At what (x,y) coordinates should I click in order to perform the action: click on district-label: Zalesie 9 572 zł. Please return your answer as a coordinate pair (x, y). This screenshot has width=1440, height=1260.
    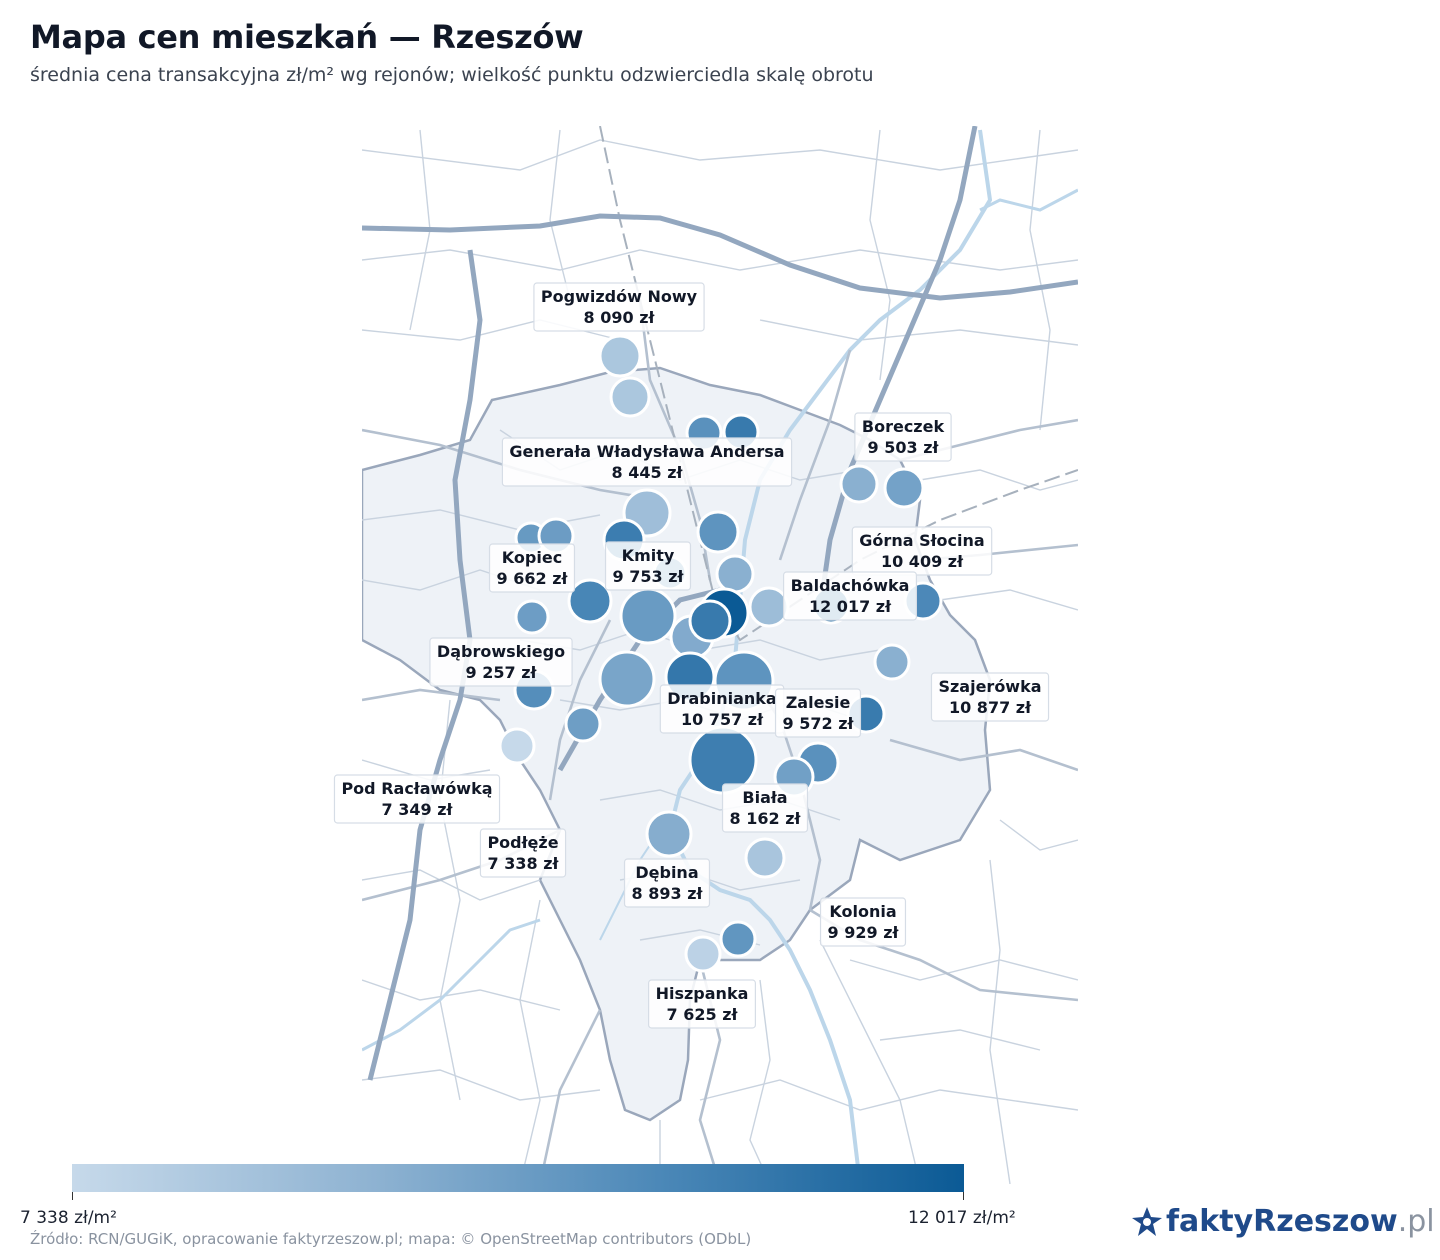
    Looking at the image, I should click on (818, 713).